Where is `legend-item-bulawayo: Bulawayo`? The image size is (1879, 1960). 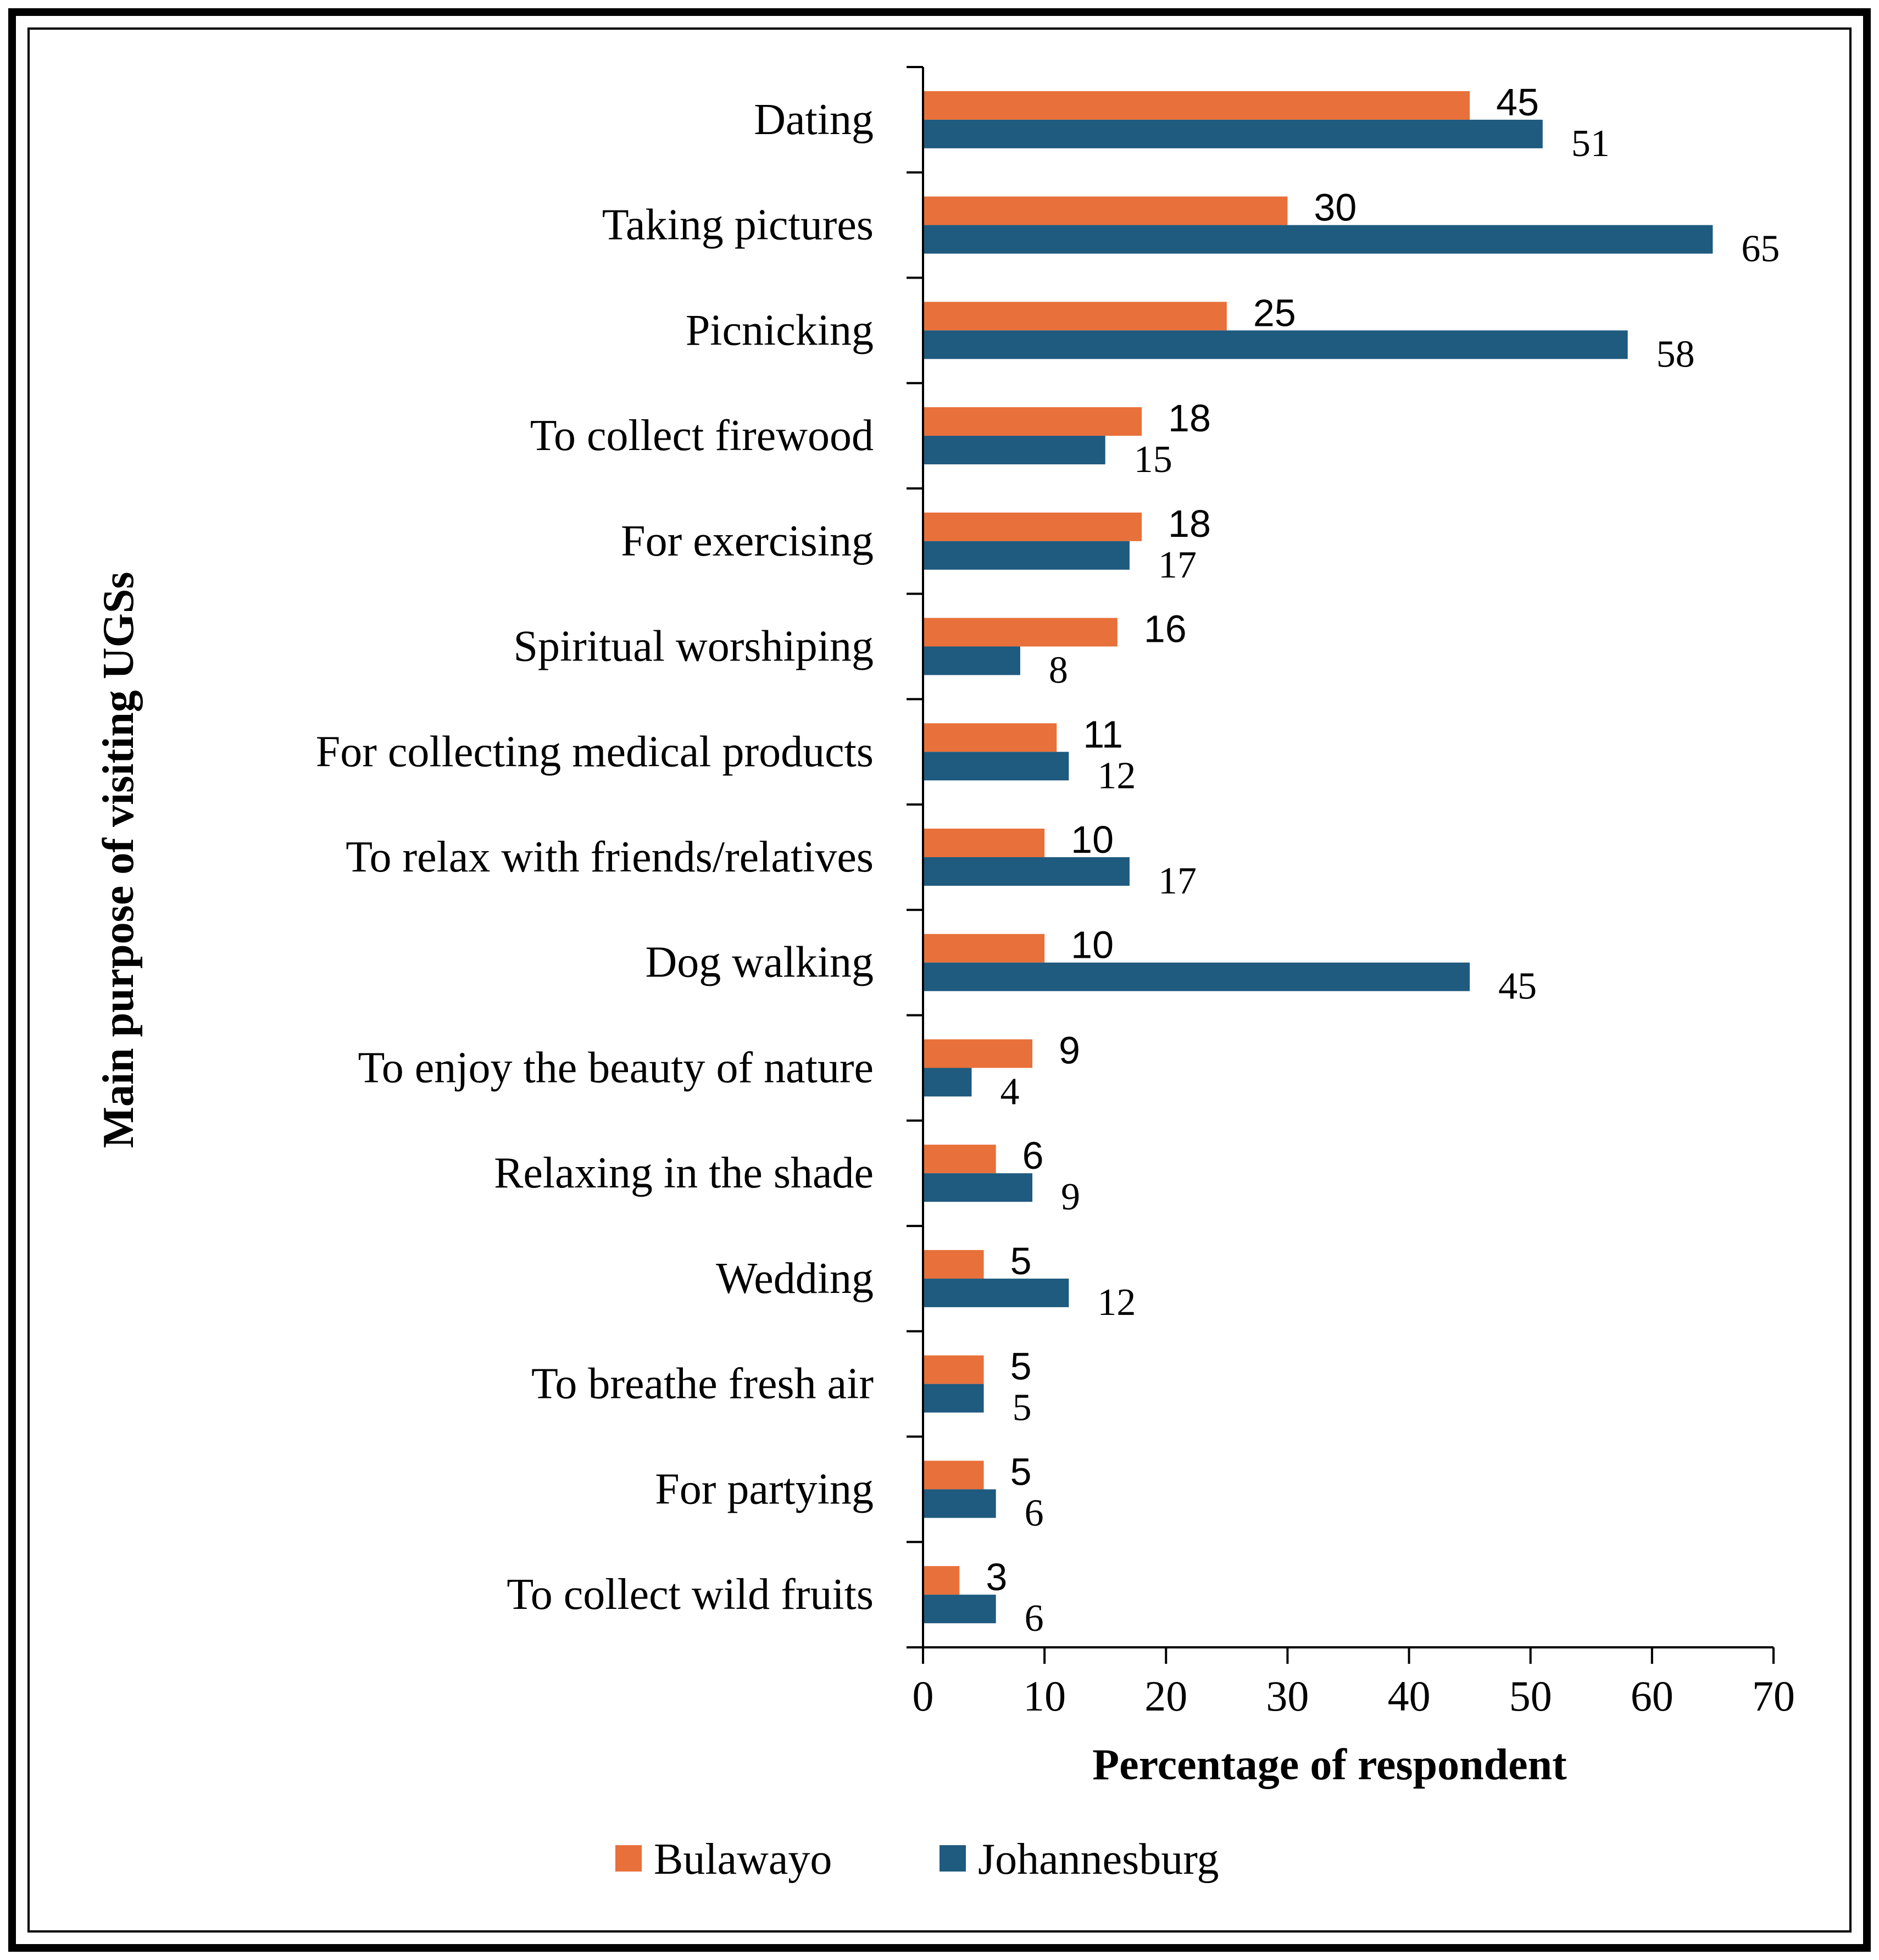
legend-item-bulawayo: Bulawayo is located at coordinates (723, 1859).